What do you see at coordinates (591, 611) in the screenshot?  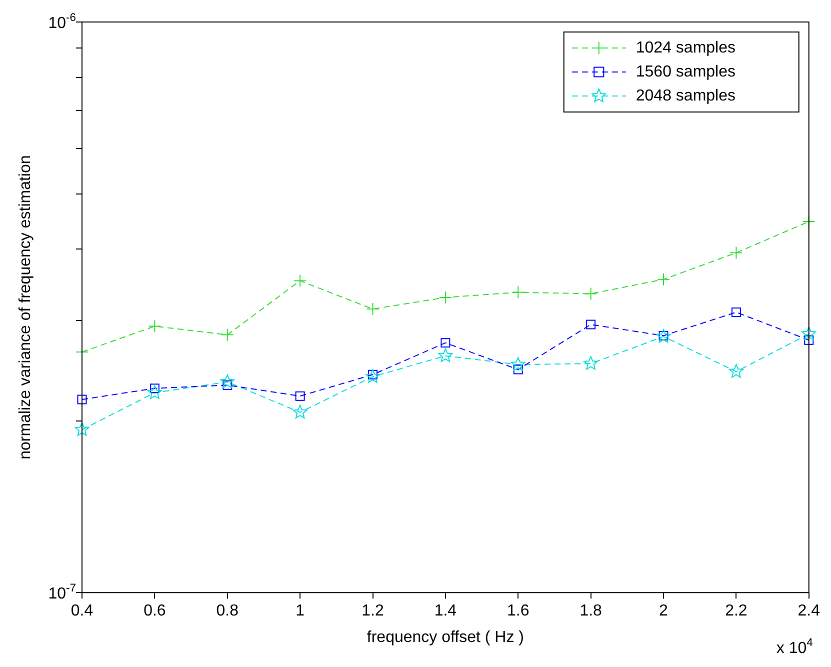 I see `x-tick-label: 1.8` at bounding box center [591, 611].